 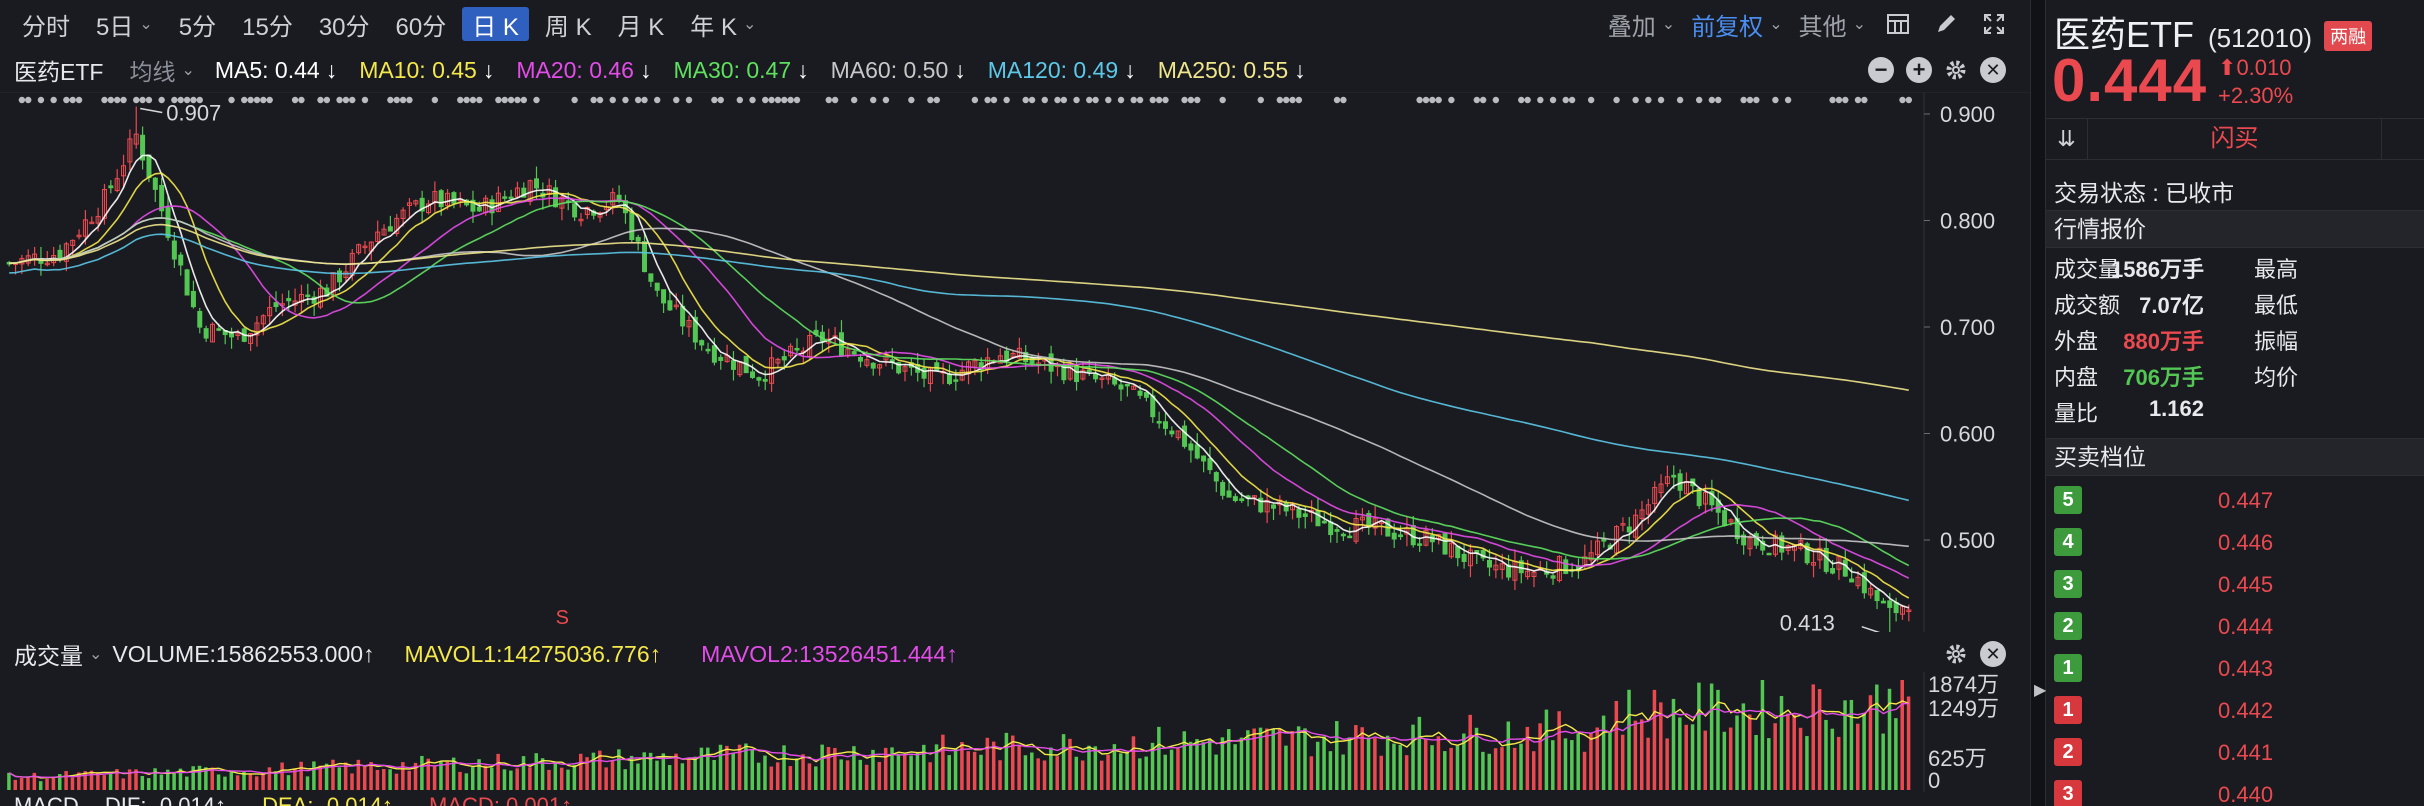 I want to click on tab-label: 30分, so click(x=344, y=27).